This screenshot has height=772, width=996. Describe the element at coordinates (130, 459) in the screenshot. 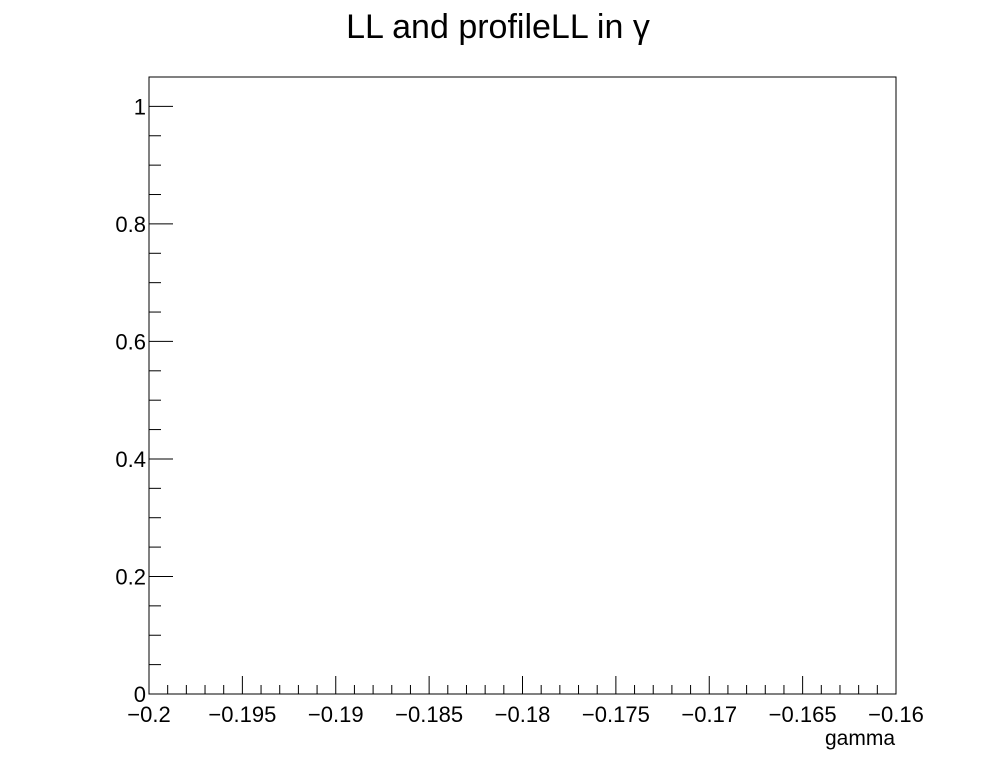

I see `y-tick-label: 0.4` at that location.